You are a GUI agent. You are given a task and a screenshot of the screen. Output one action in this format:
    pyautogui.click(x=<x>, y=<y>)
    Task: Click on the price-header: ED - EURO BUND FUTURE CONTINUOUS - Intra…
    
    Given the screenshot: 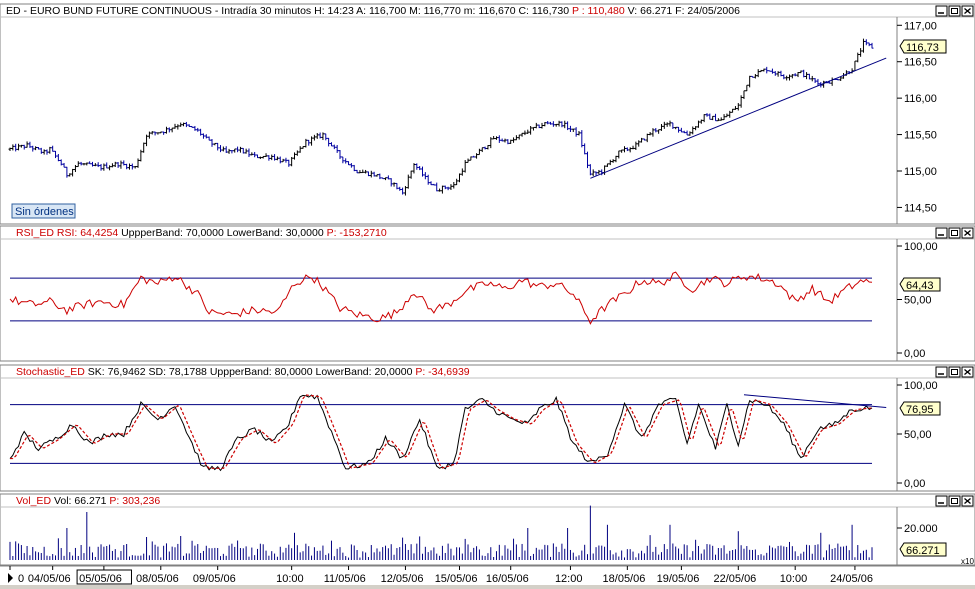 What is the action you would take?
    pyautogui.click(x=373, y=11)
    